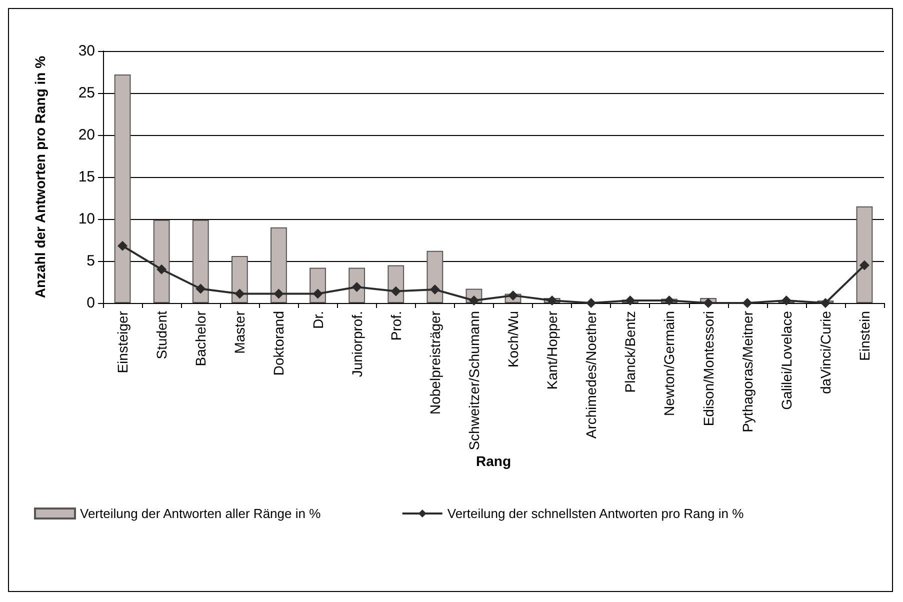  What do you see at coordinates (786, 360) in the screenshot?
I see `x-tick-label: Galilei/Lovelace` at bounding box center [786, 360].